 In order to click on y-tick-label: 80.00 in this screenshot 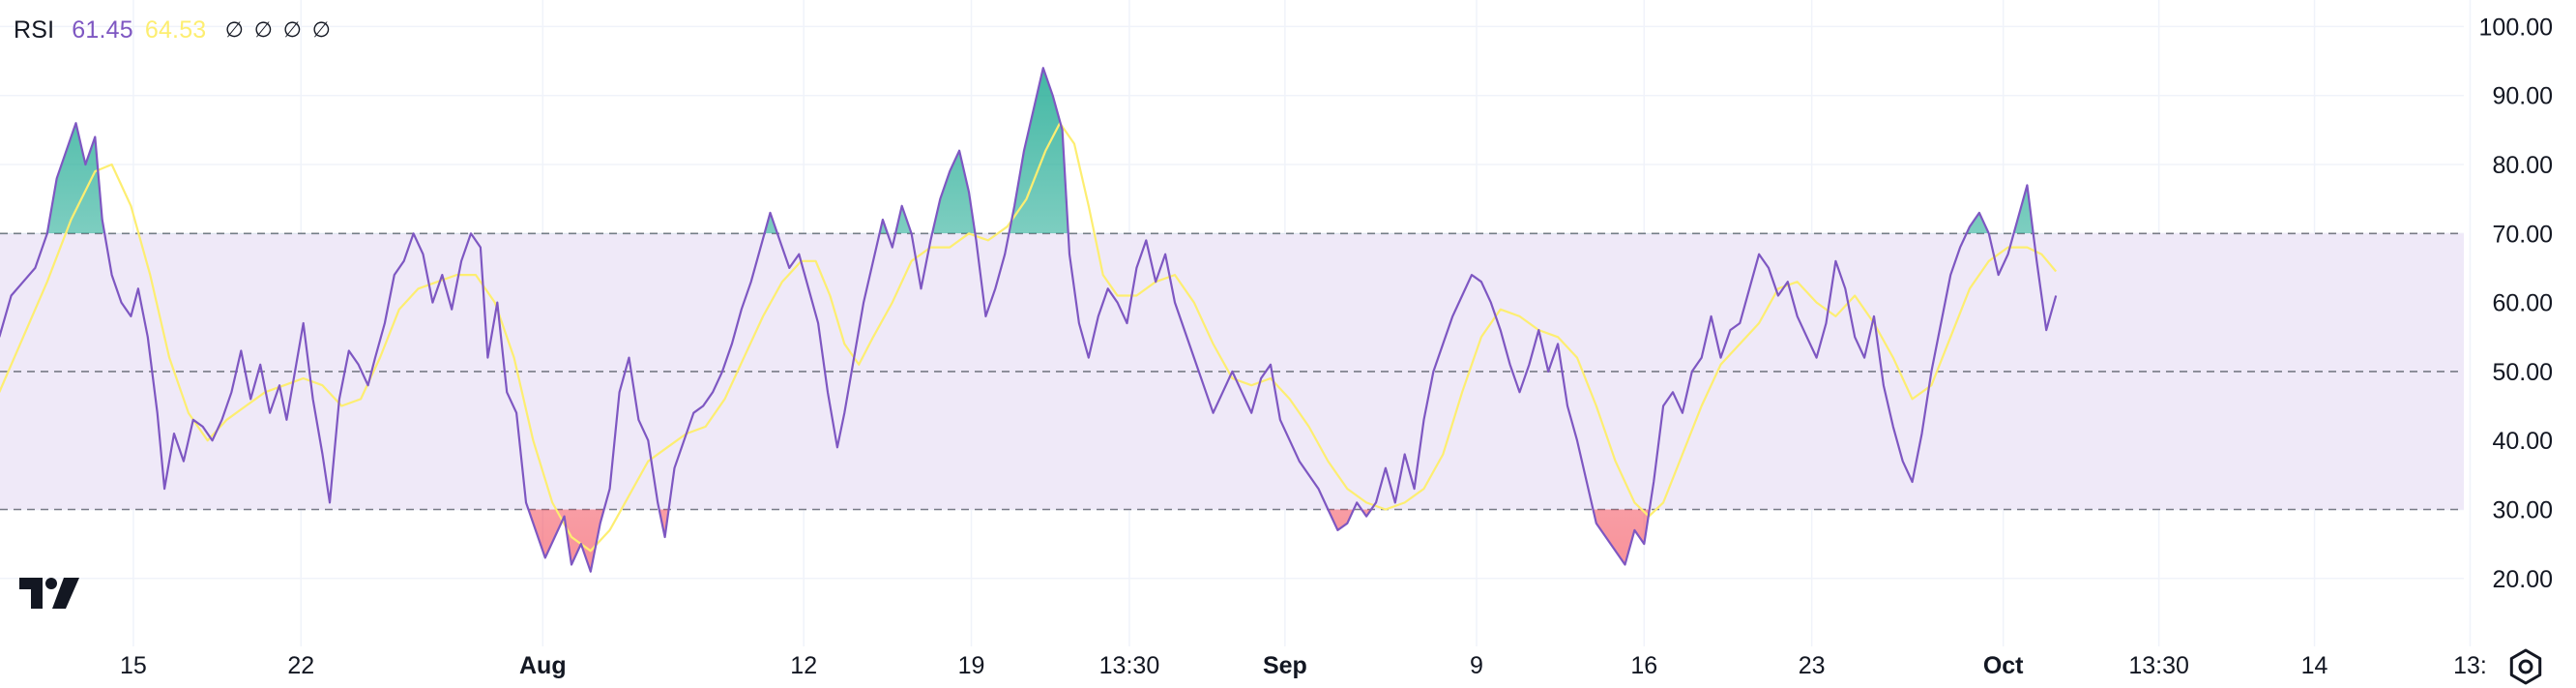, I will do `click(2522, 165)`.